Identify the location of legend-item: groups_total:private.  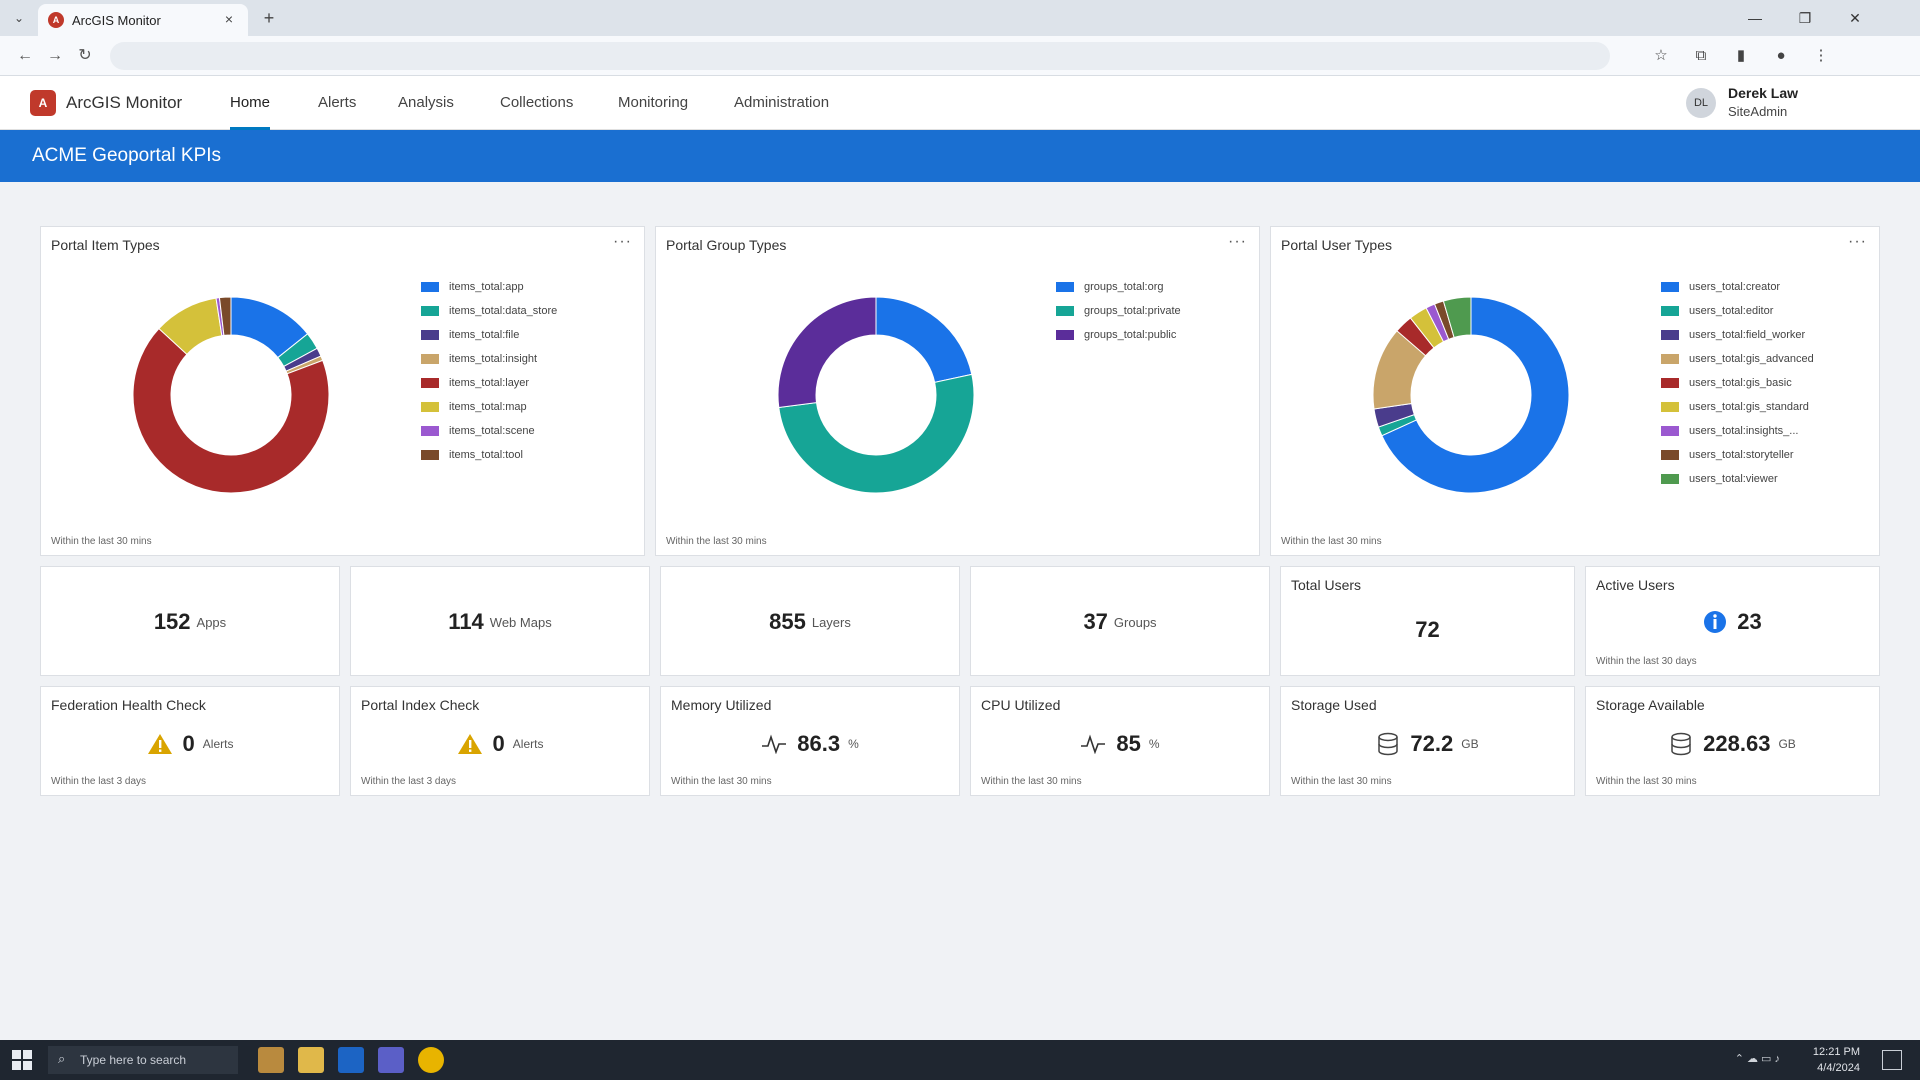
(1118, 311).